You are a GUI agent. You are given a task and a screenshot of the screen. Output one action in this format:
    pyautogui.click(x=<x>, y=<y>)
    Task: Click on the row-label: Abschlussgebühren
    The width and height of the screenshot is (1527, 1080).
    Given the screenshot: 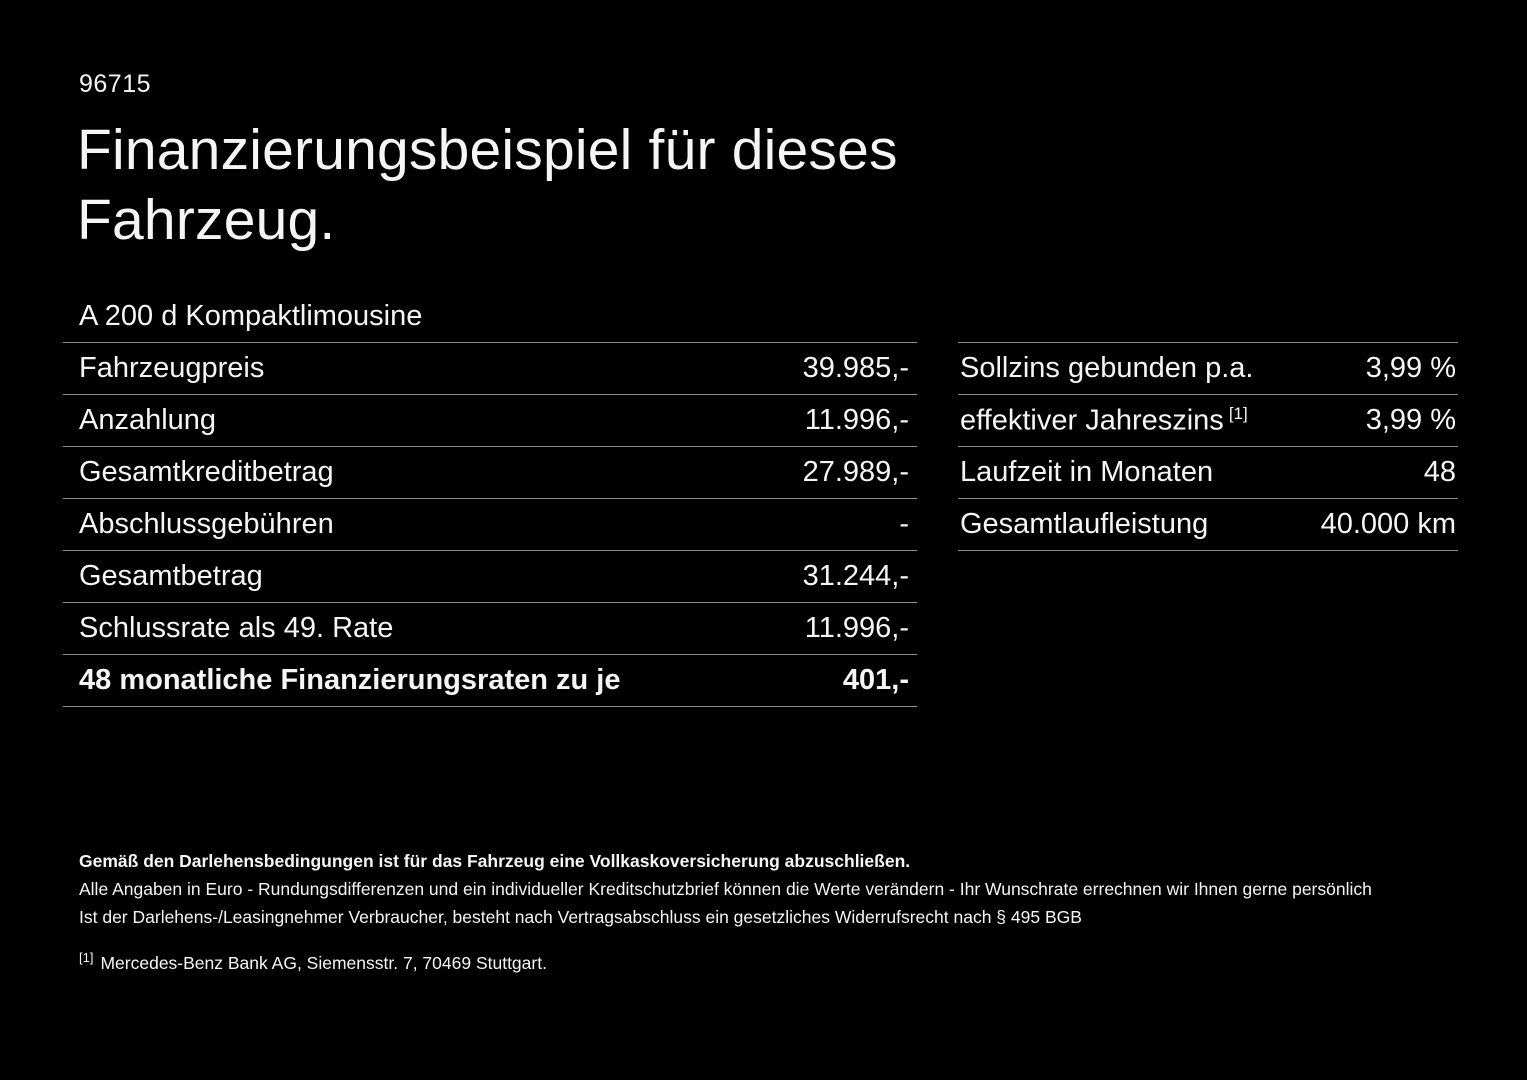 What is the action you would take?
    pyautogui.click(x=206, y=524)
    